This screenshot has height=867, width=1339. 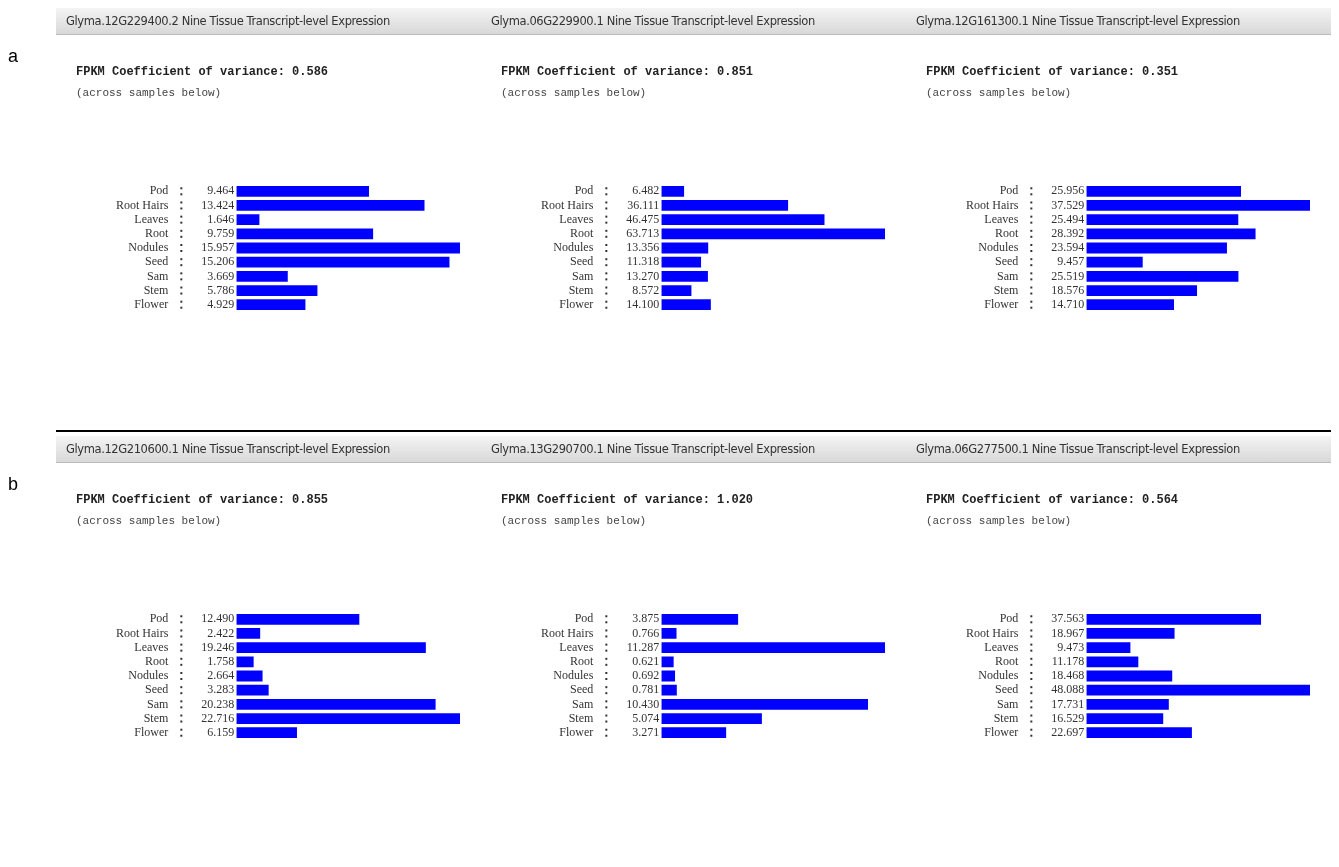 What do you see at coordinates (1068, 632) in the screenshot?
I see `data-label: 18.967` at bounding box center [1068, 632].